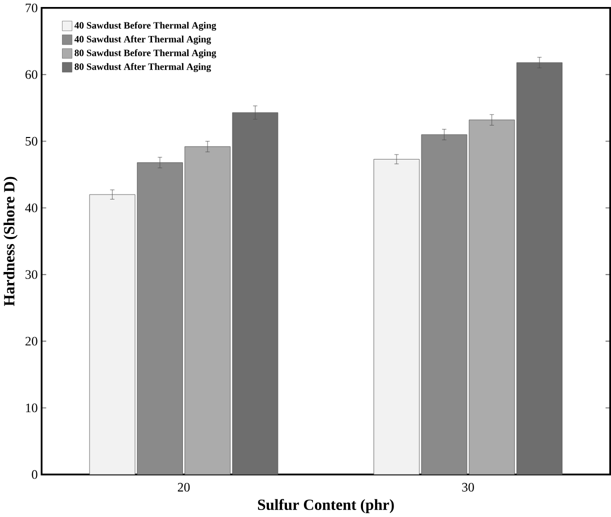 This screenshot has height=517, width=611. Describe the element at coordinates (31, 208) in the screenshot. I see `y-tick-label: 40` at that location.